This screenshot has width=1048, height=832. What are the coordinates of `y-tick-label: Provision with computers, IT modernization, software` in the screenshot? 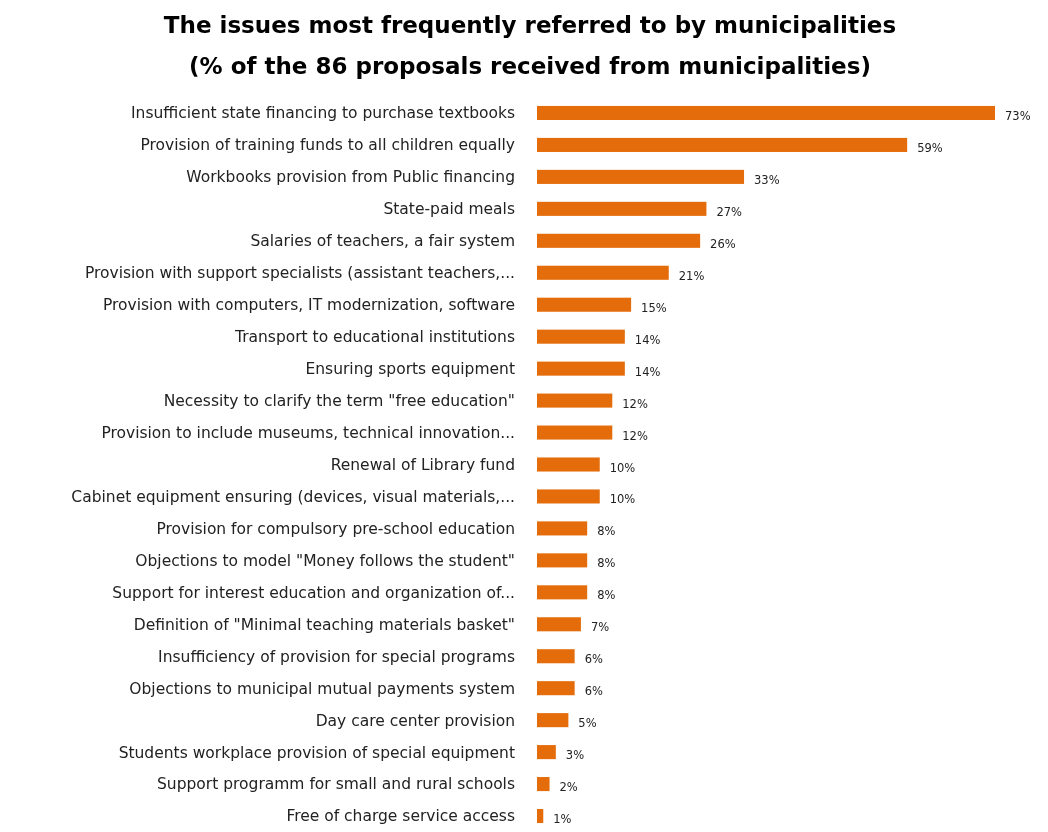 It's located at (308, 305).